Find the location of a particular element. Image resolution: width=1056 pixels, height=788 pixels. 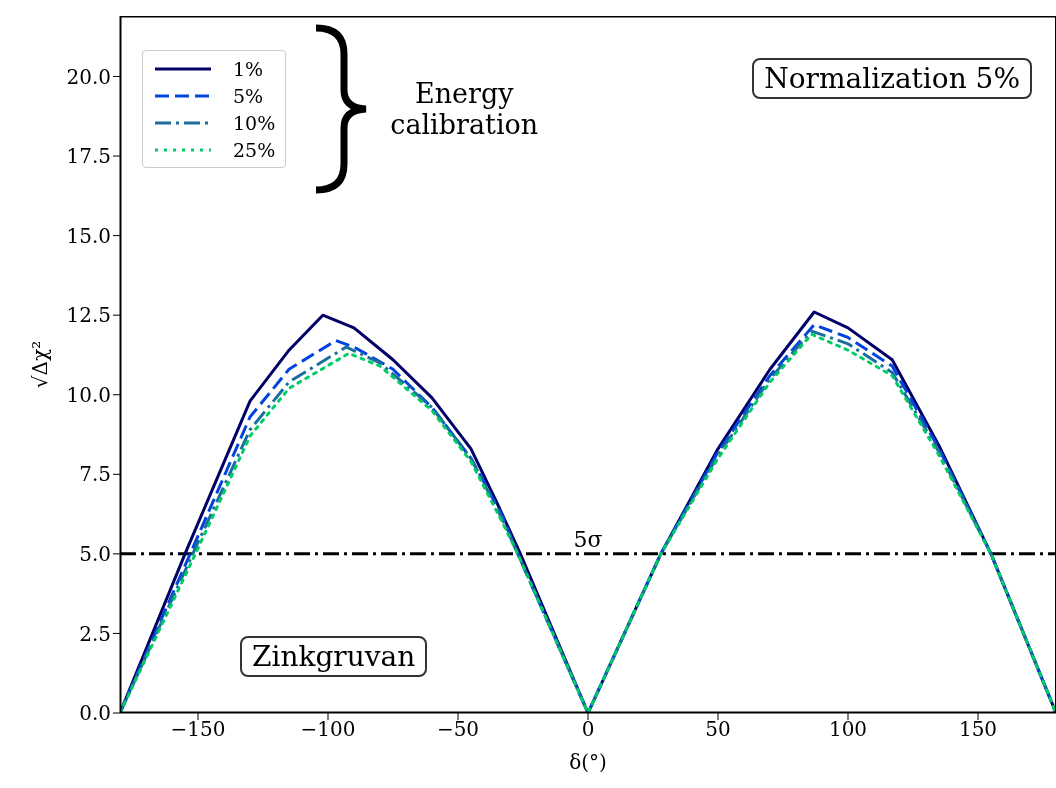

legend-label: 1% is located at coordinates (248, 68).